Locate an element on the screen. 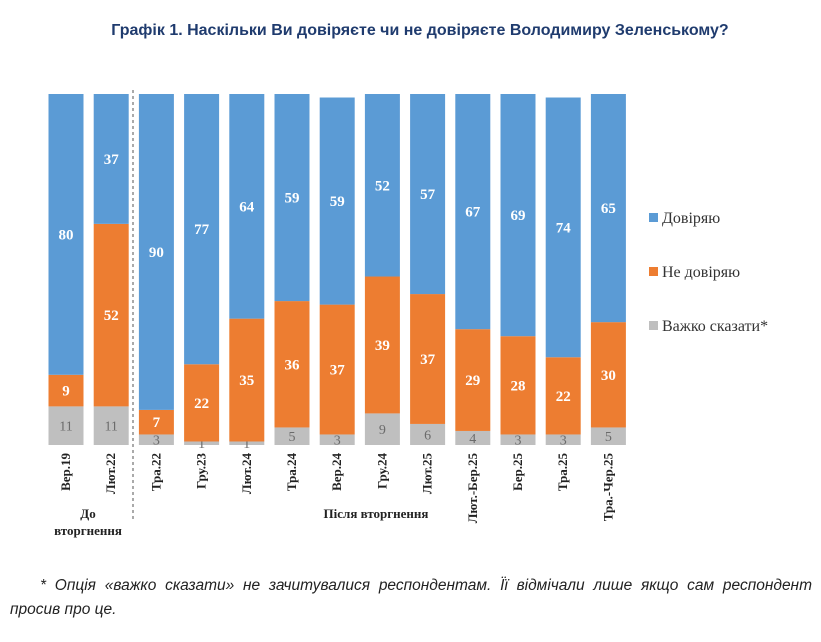  legend-label: Важко сказати* is located at coordinates (715, 326).